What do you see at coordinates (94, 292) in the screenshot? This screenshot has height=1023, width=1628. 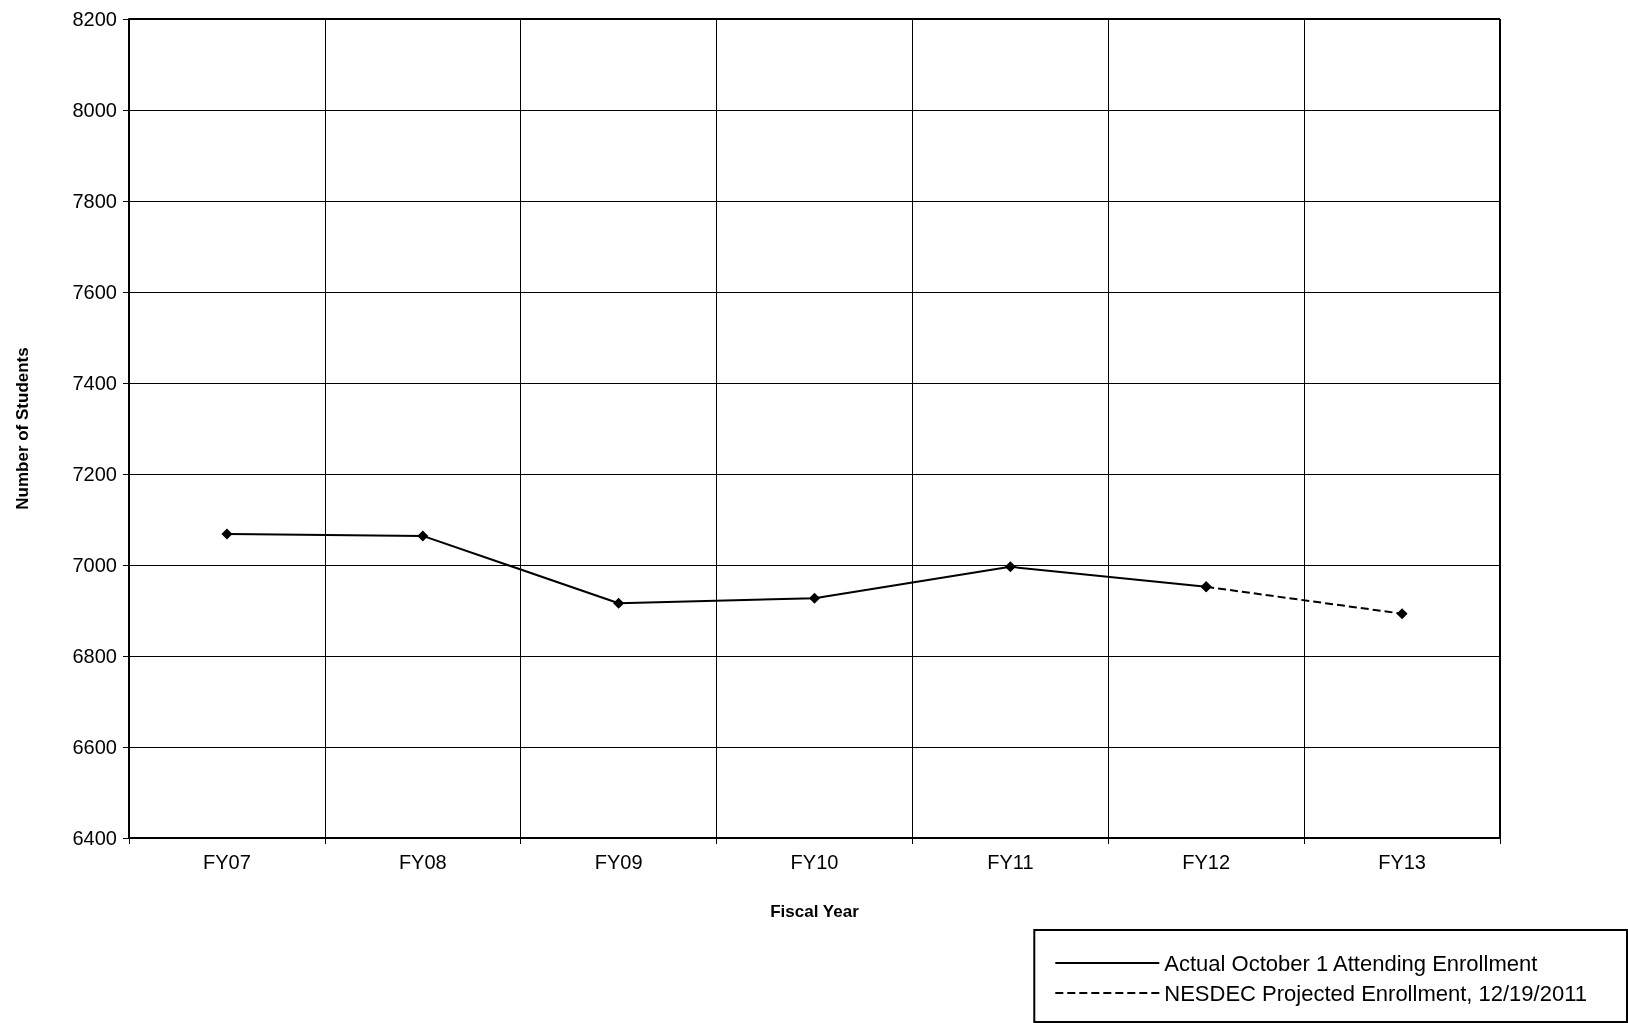 I see `y-tick-label: 7600` at bounding box center [94, 292].